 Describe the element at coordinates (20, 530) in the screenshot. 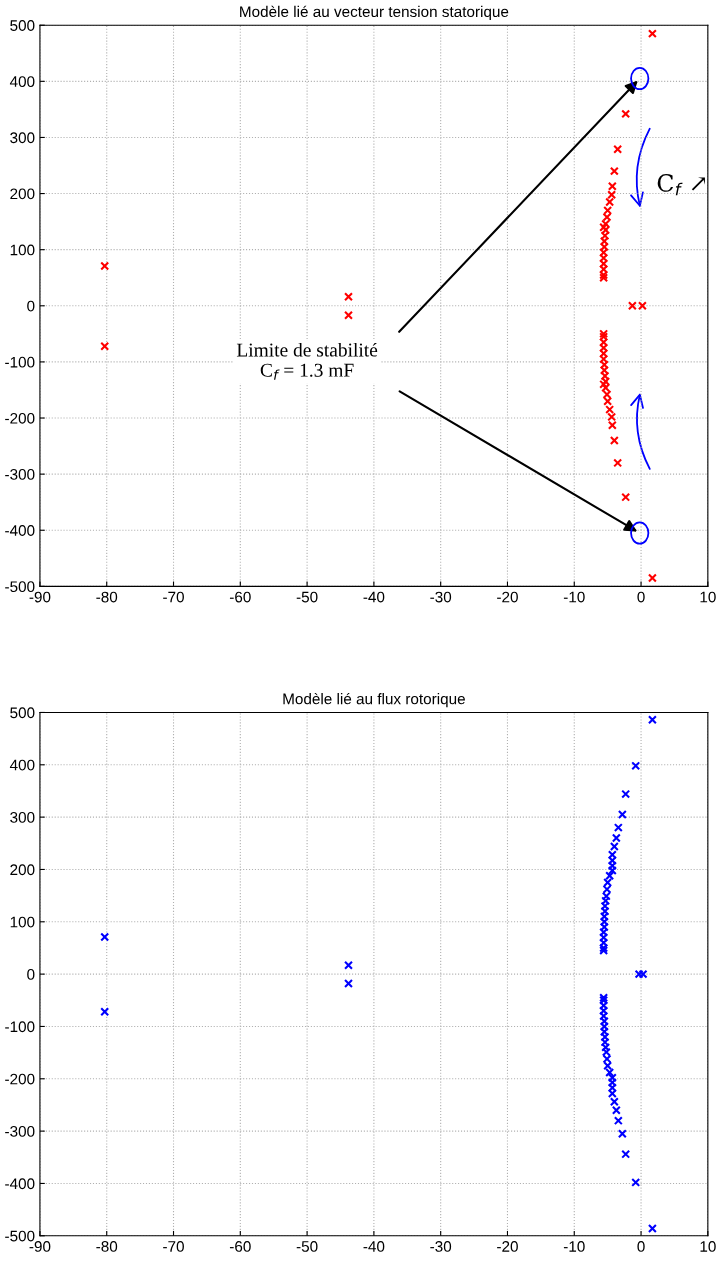

I see `y-tick-label: -400` at that location.